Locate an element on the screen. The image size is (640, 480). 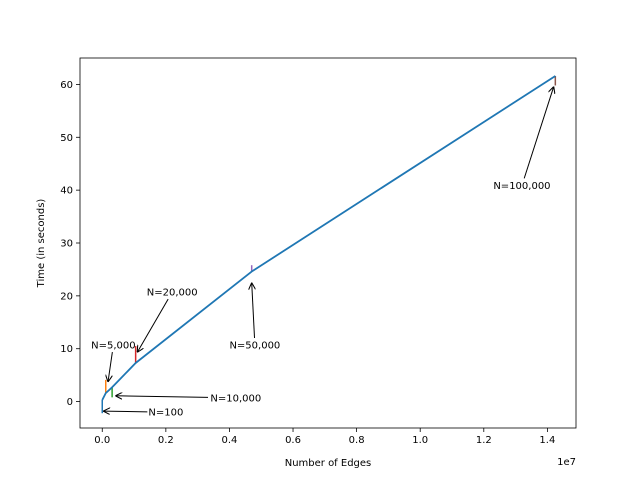
y-tick-label: 40 is located at coordinates (66, 191).